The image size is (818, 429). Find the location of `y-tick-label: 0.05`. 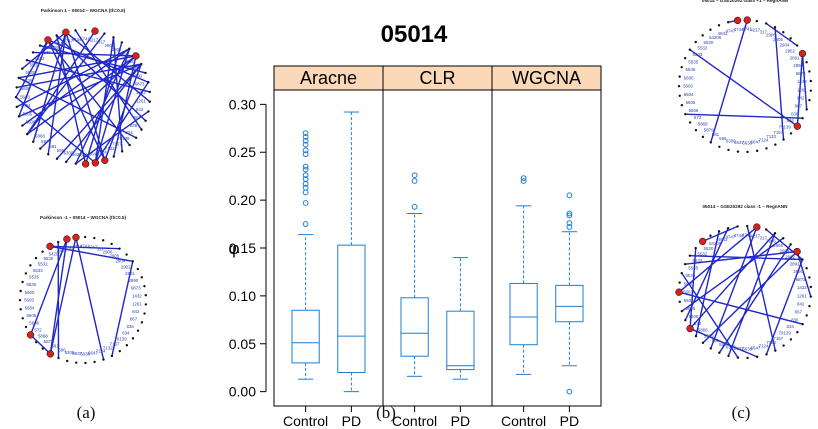

y-tick-label: 0.05 is located at coordinates (242, 344).